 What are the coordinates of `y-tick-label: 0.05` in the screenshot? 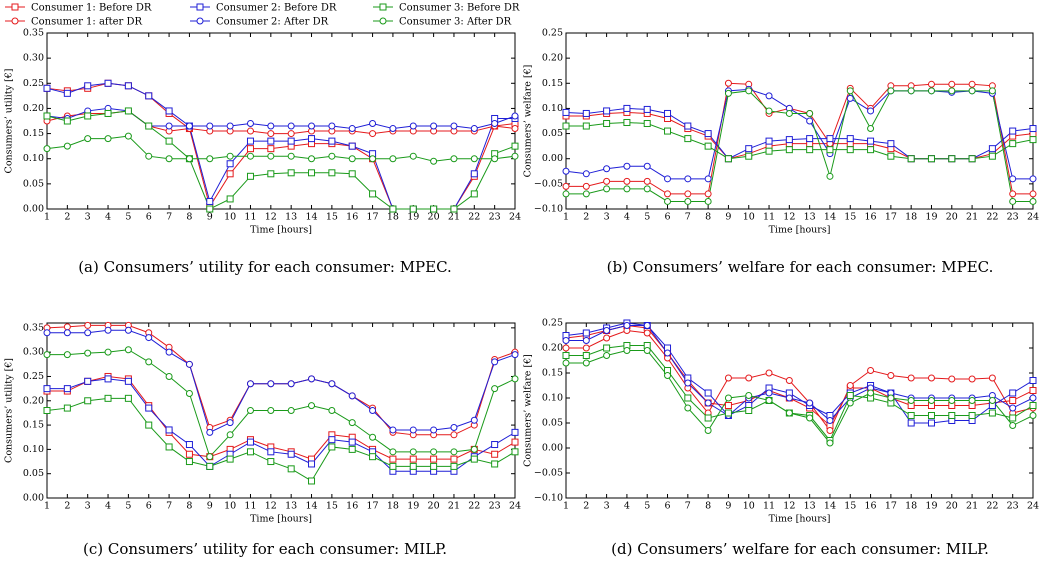 It's located at (33, 183).